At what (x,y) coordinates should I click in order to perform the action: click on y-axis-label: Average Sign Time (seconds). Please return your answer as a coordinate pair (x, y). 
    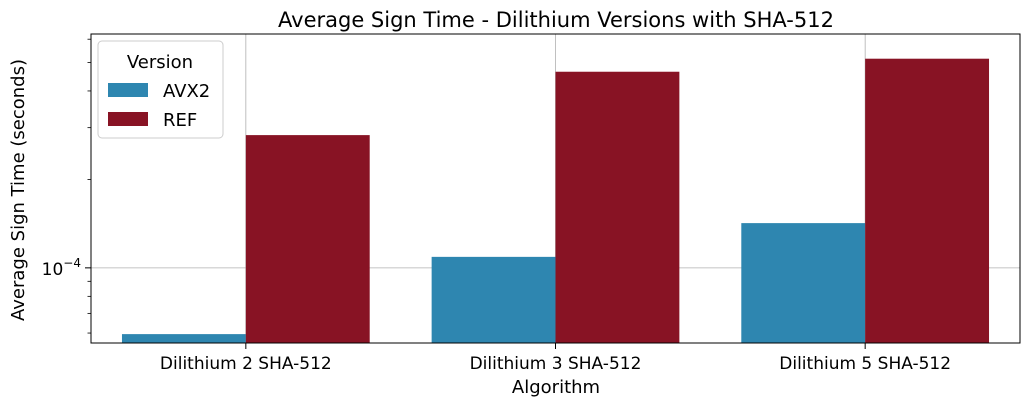
    Looking at the image, I should click on (18, 190).